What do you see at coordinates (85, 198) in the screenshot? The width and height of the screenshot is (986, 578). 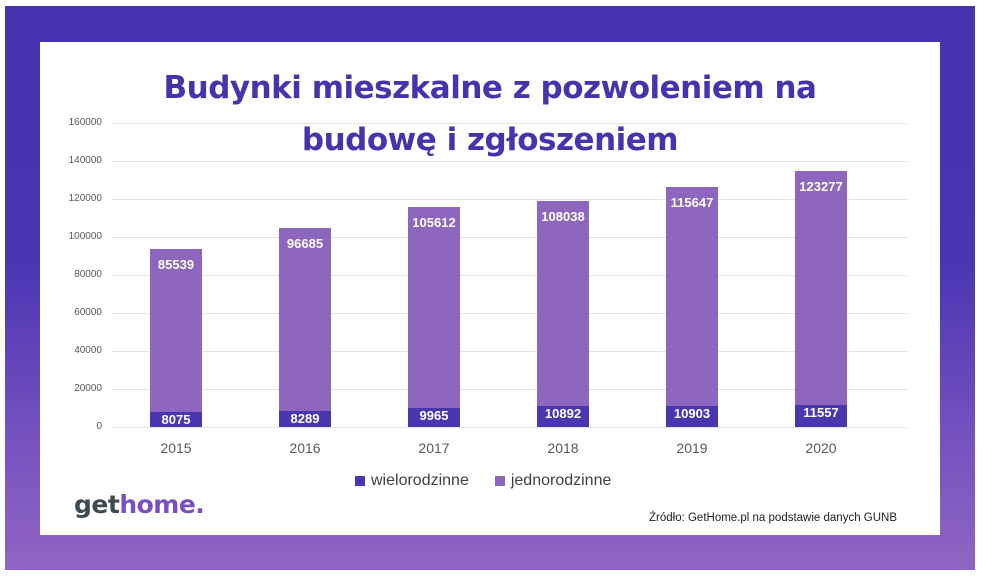 I see `y-tick-label: 120000` at bounding box center [85, 198].